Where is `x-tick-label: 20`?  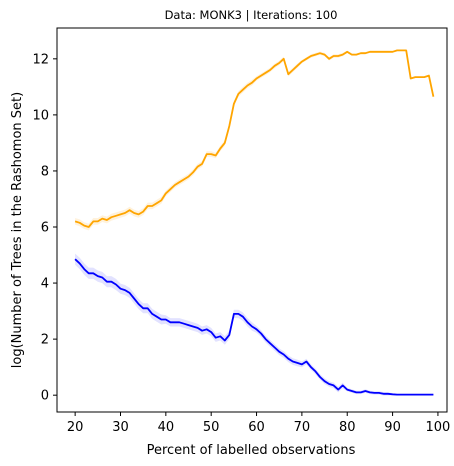
x-tick-label: 20 is located at coordinates (75, 427).